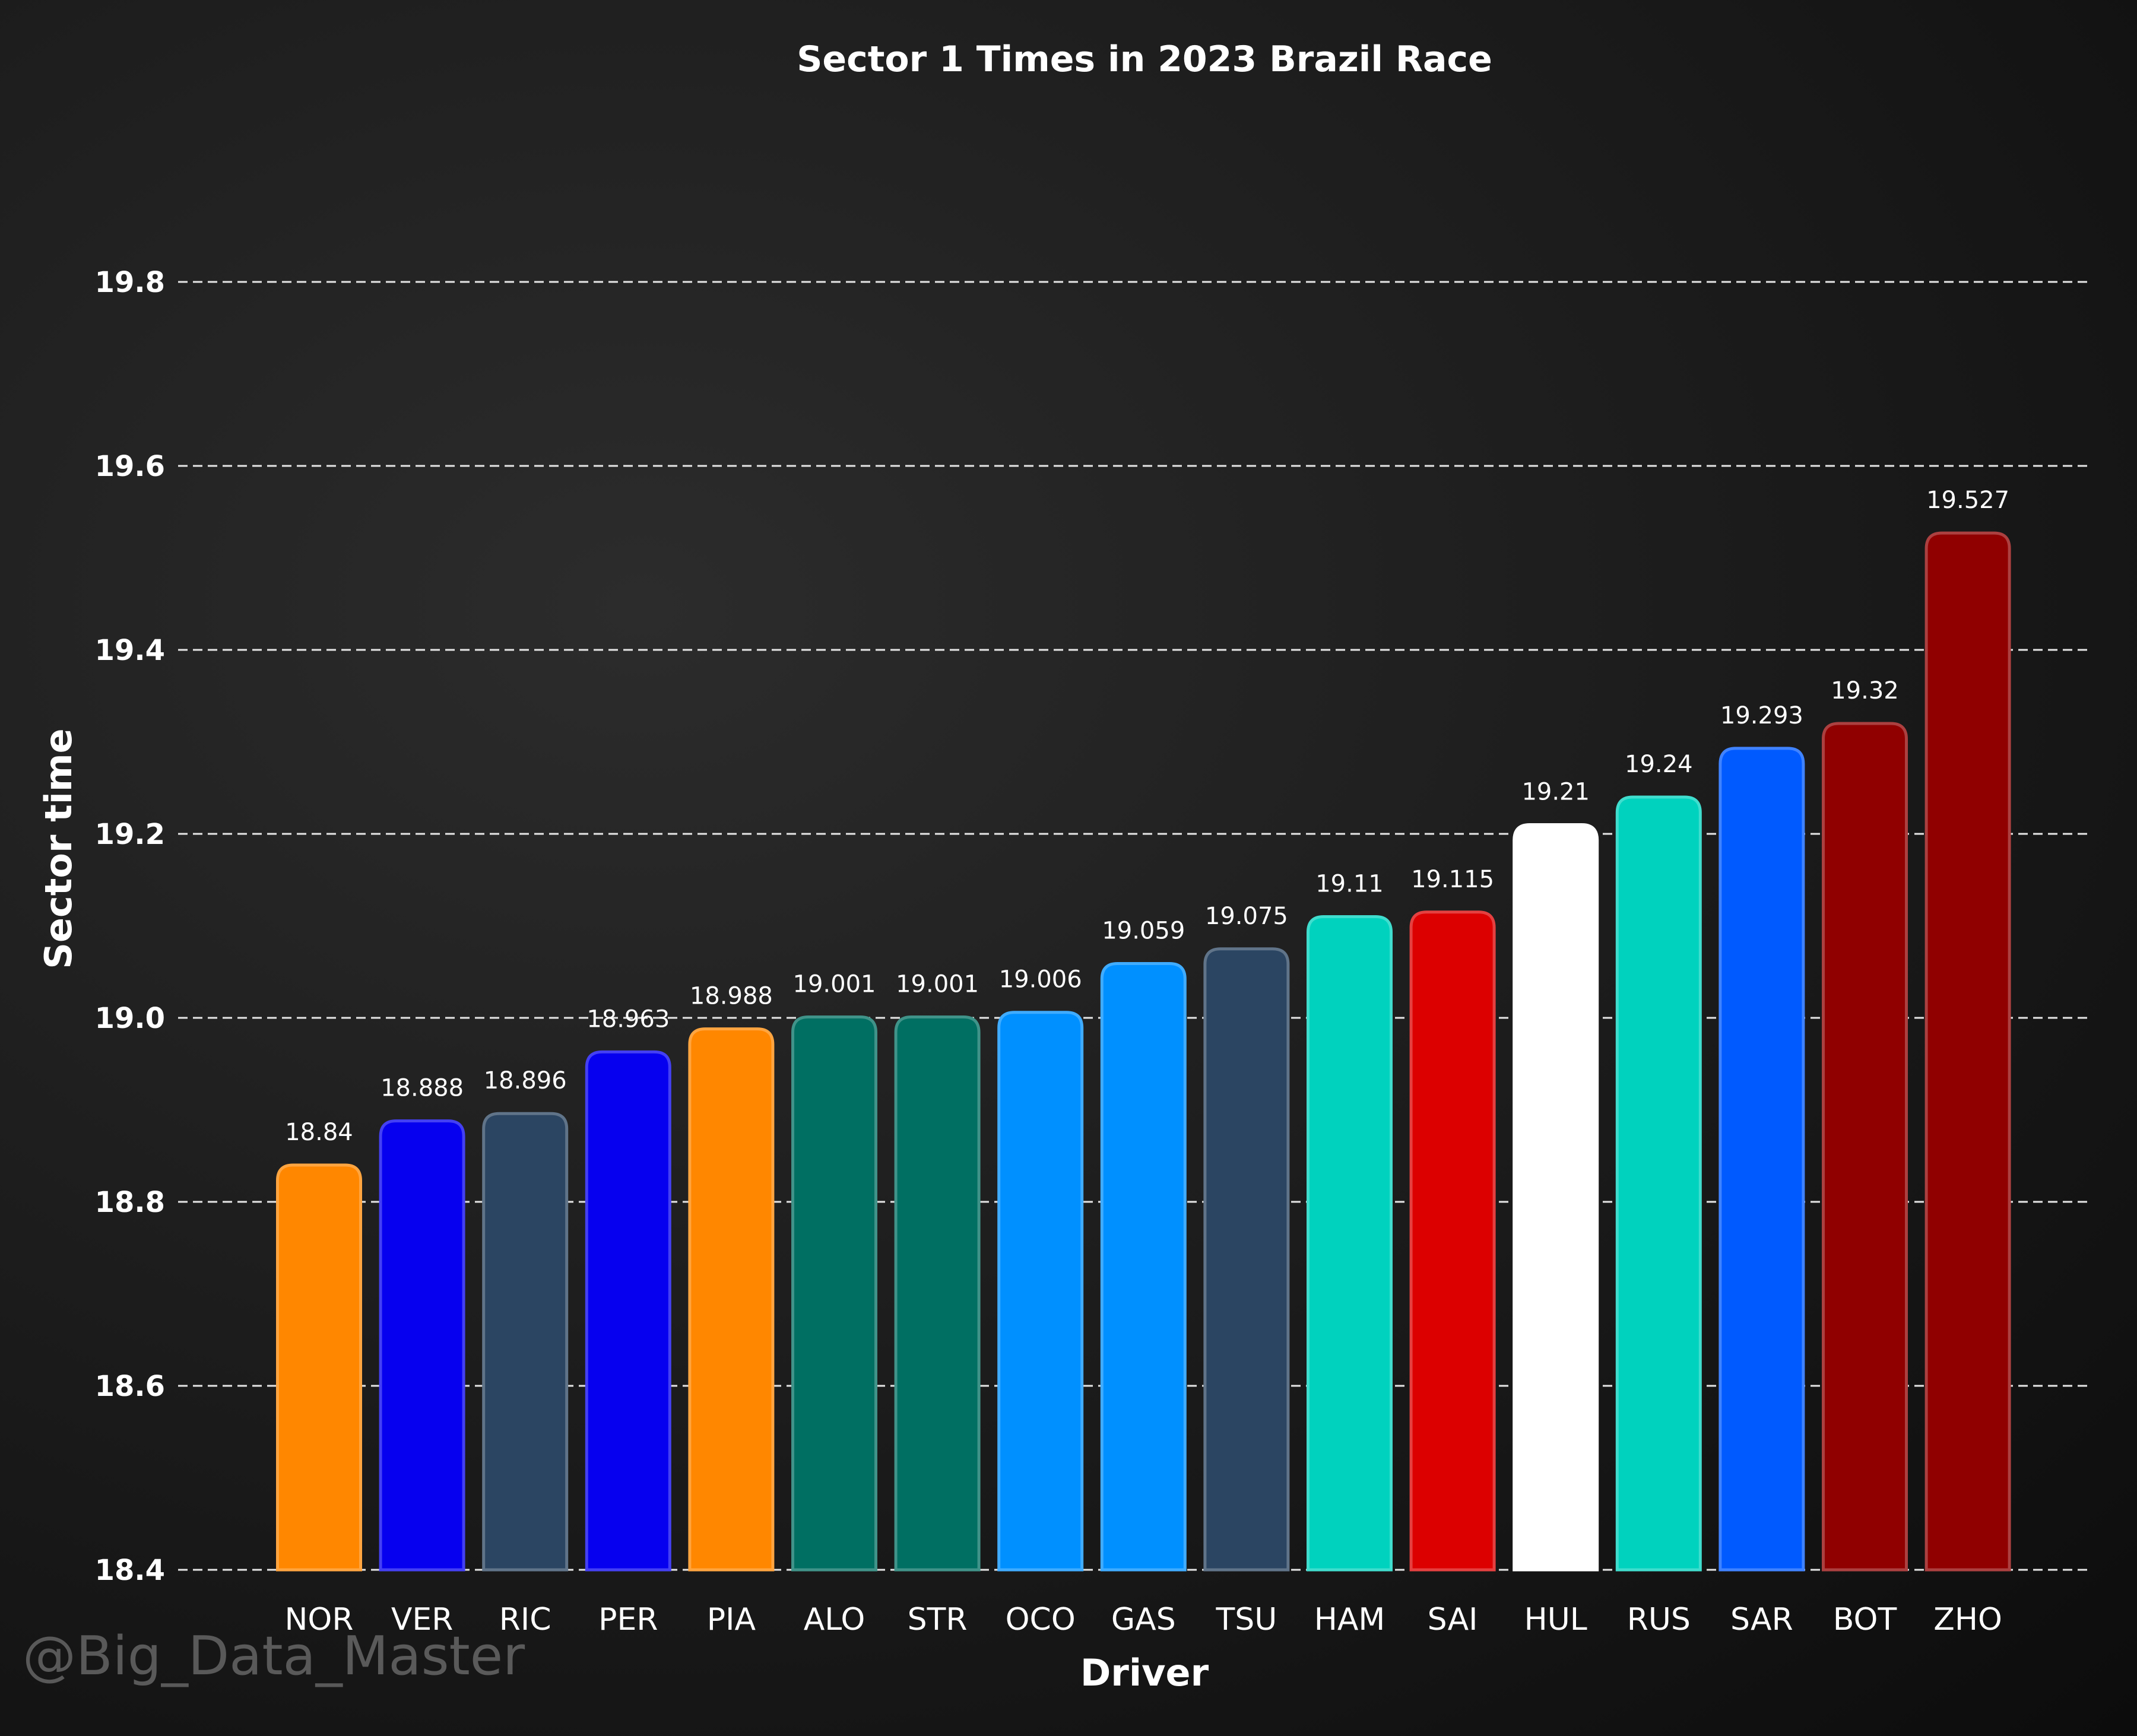 Image resolution: width=2137 pixels, height=1736 pixels. Describe the element at coordinates (937, 1293) in the screenshot. I see `bar-str` at that location.